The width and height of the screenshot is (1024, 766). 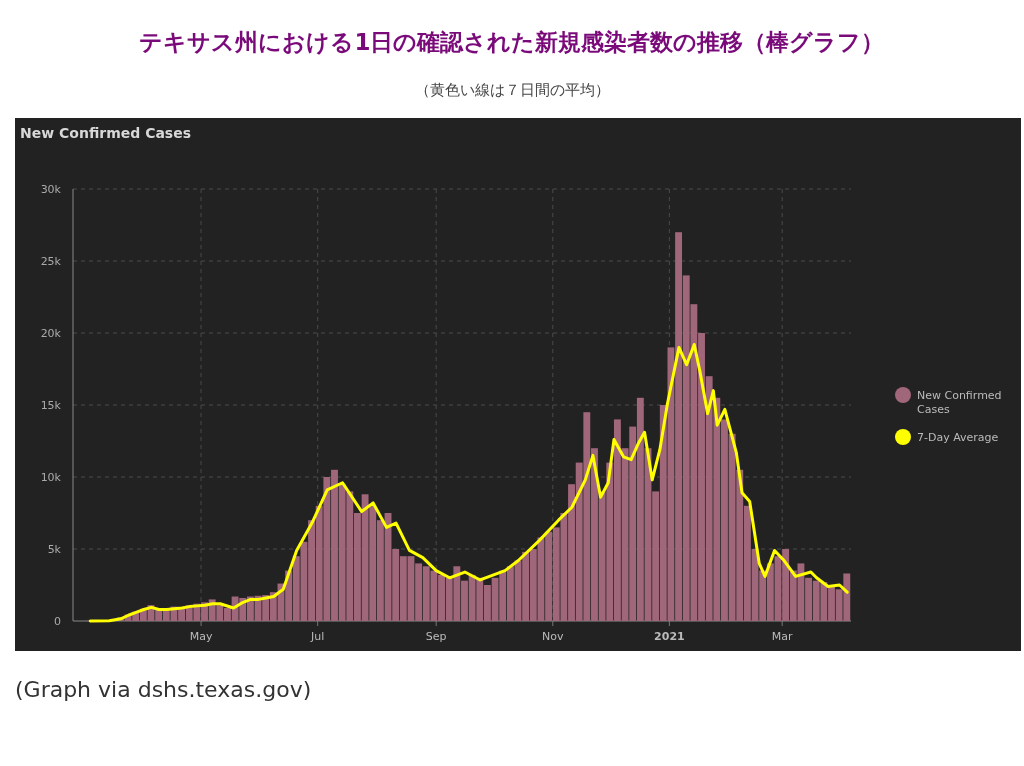 I want to click on x-tick-label: Jul, so click(x=317, y=636).